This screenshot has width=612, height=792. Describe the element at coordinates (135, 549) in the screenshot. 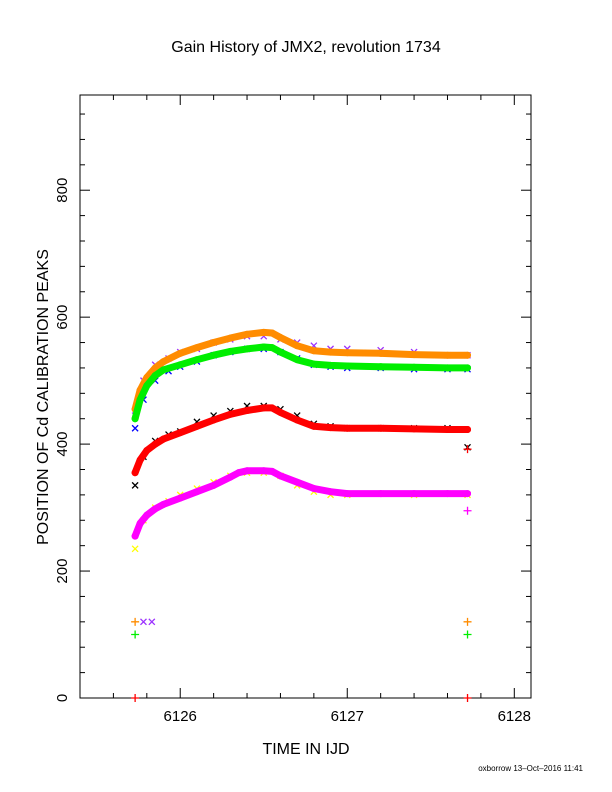

I see `series-6-point` at that location.